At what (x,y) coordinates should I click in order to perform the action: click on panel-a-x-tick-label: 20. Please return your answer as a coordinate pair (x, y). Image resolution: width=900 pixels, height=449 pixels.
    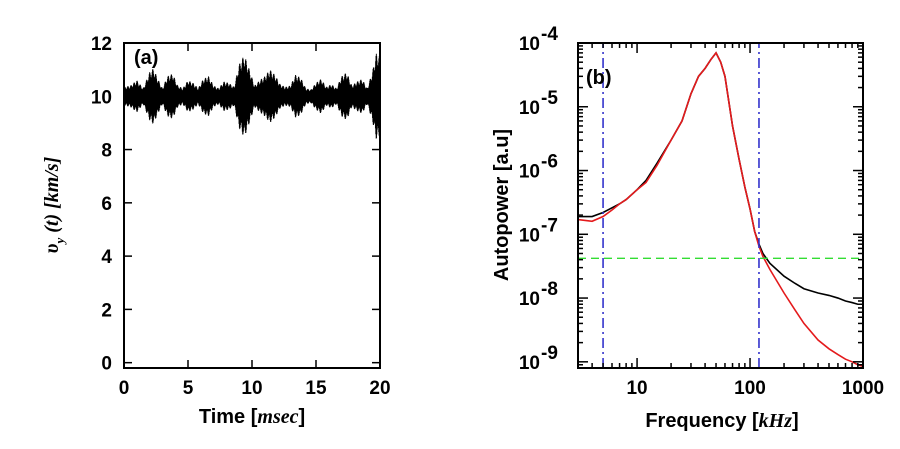
    Looking at the image, I should click on (379, 388).